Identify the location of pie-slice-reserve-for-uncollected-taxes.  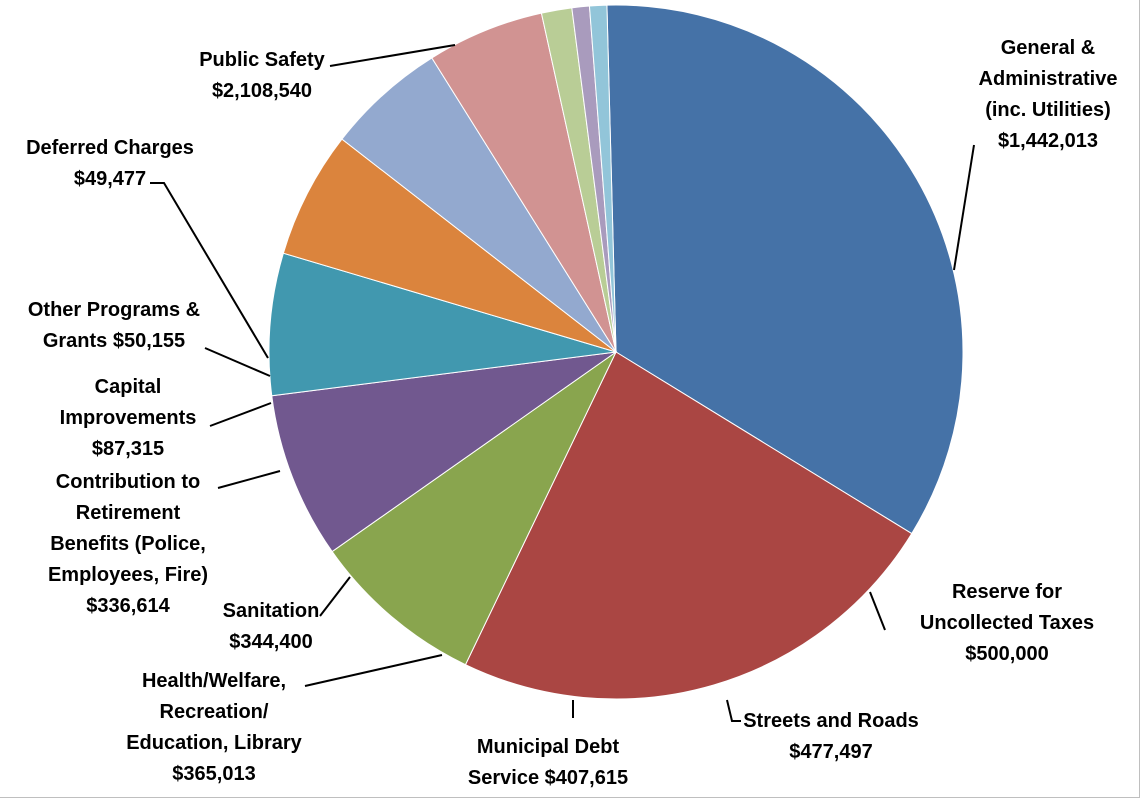
(474, 508).